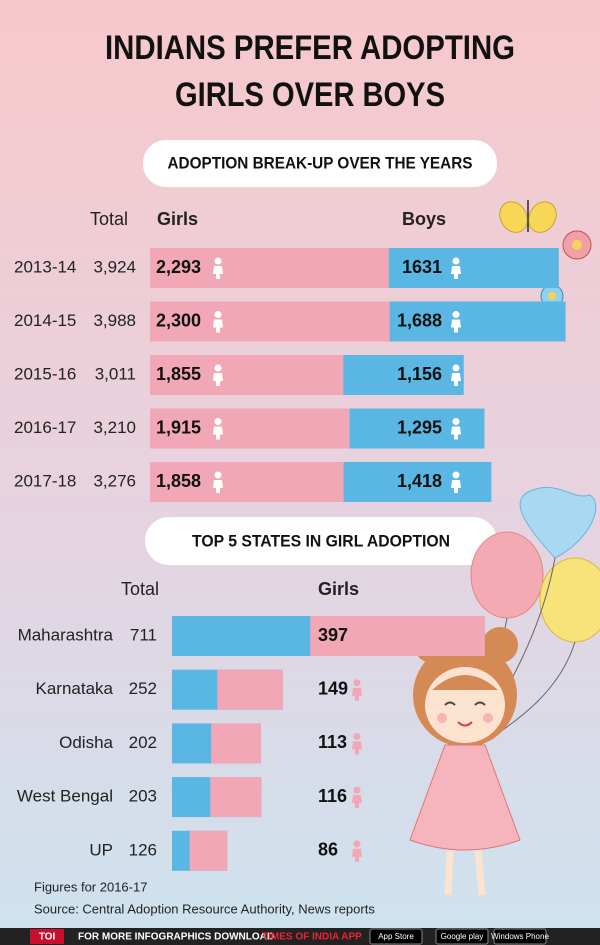  Describe the element at coordinates (45, 373) in the screenshot. I see `category-label: 2015-16` at that location.